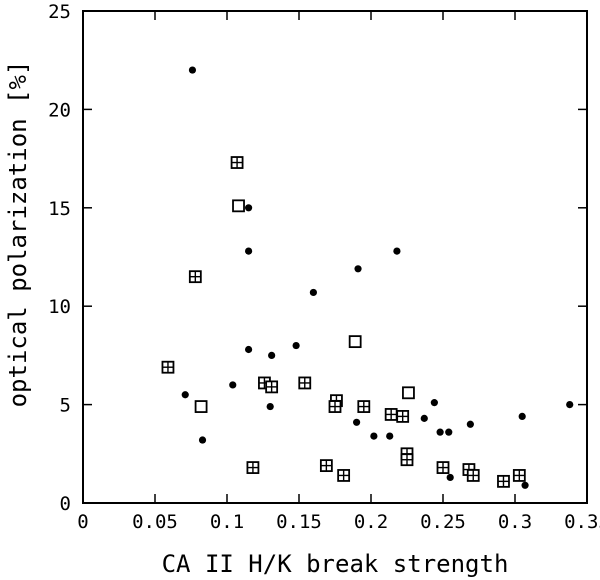  Describe the element at coordinates (65, 406) in the screenshot. I see `y-tick-label: 5` at that location.